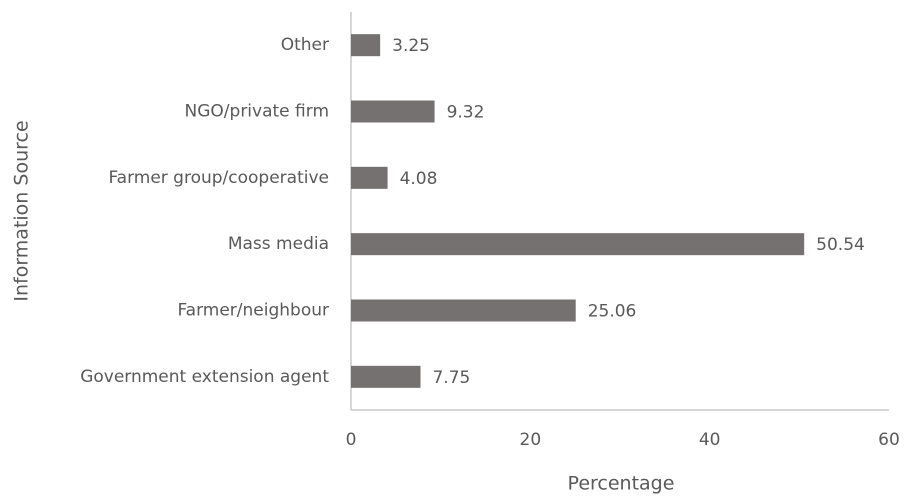 Image resolution: width=907 pixels, height=497 pixels. I want to click on data-label: 25.06, so click(612, 312).